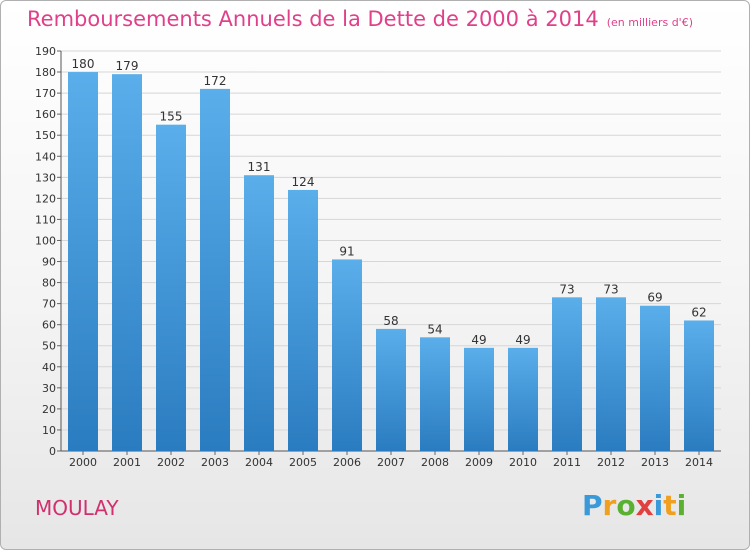 This screenshot has width=750, height=550. I want to click on y-tick-label: 60, so click(49, 325).